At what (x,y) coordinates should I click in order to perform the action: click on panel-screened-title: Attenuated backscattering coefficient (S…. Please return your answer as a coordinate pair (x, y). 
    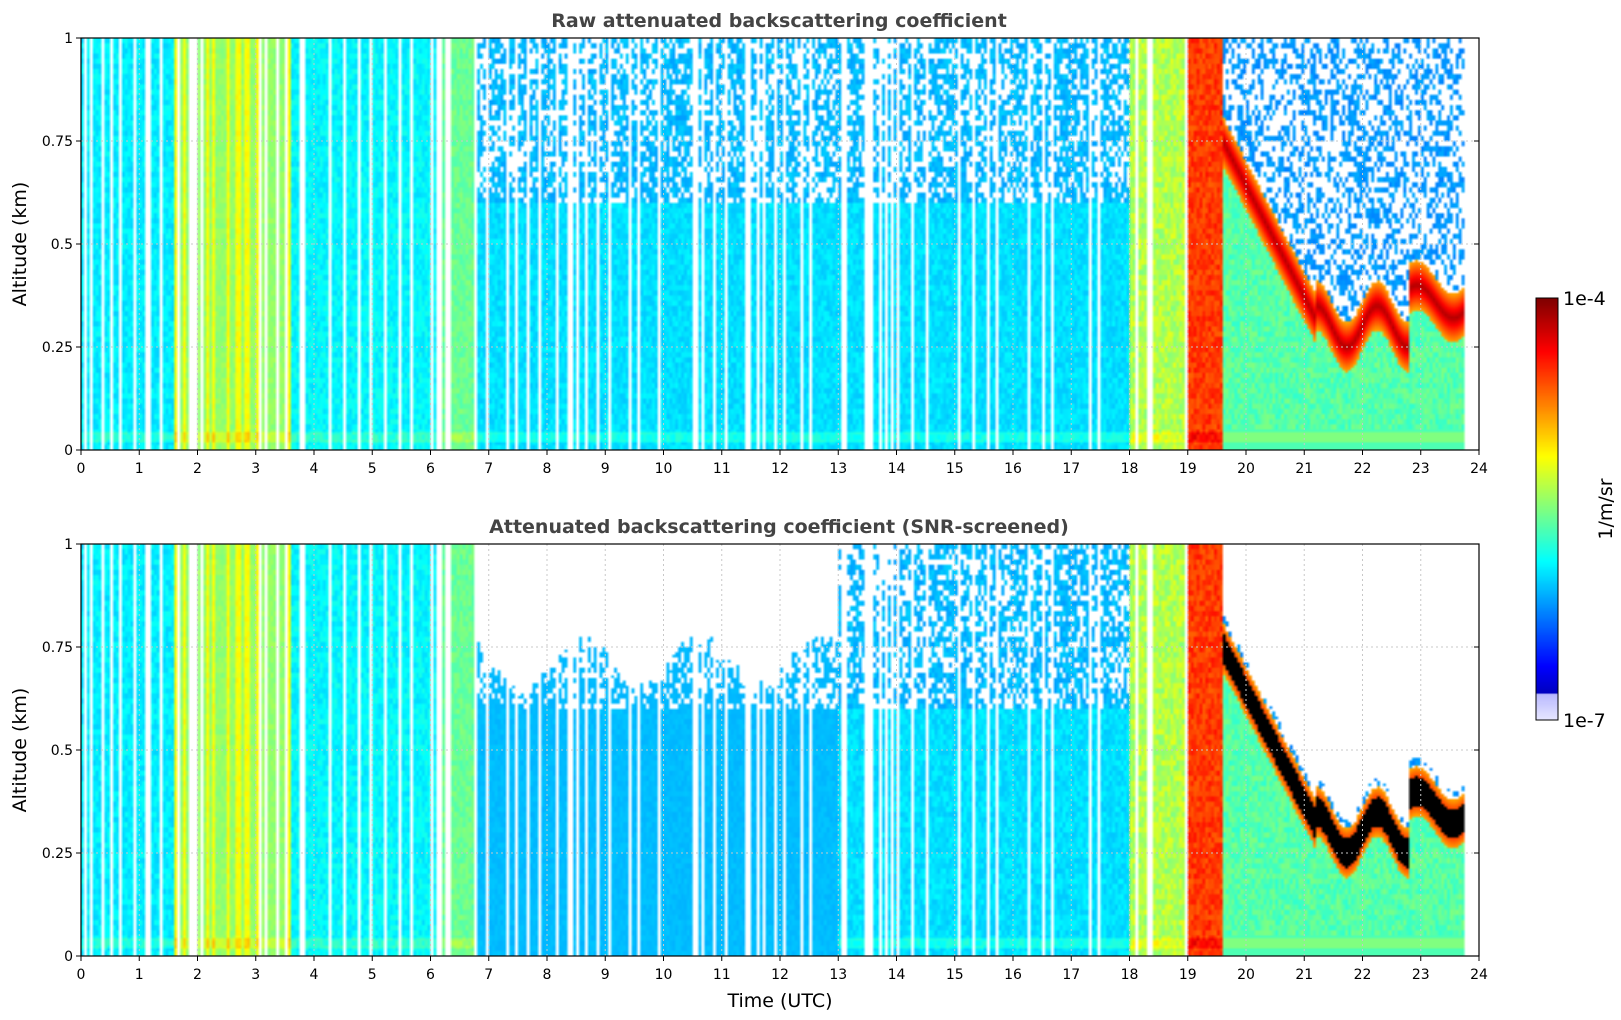
    Looking at the image, I should click on (779, 527).